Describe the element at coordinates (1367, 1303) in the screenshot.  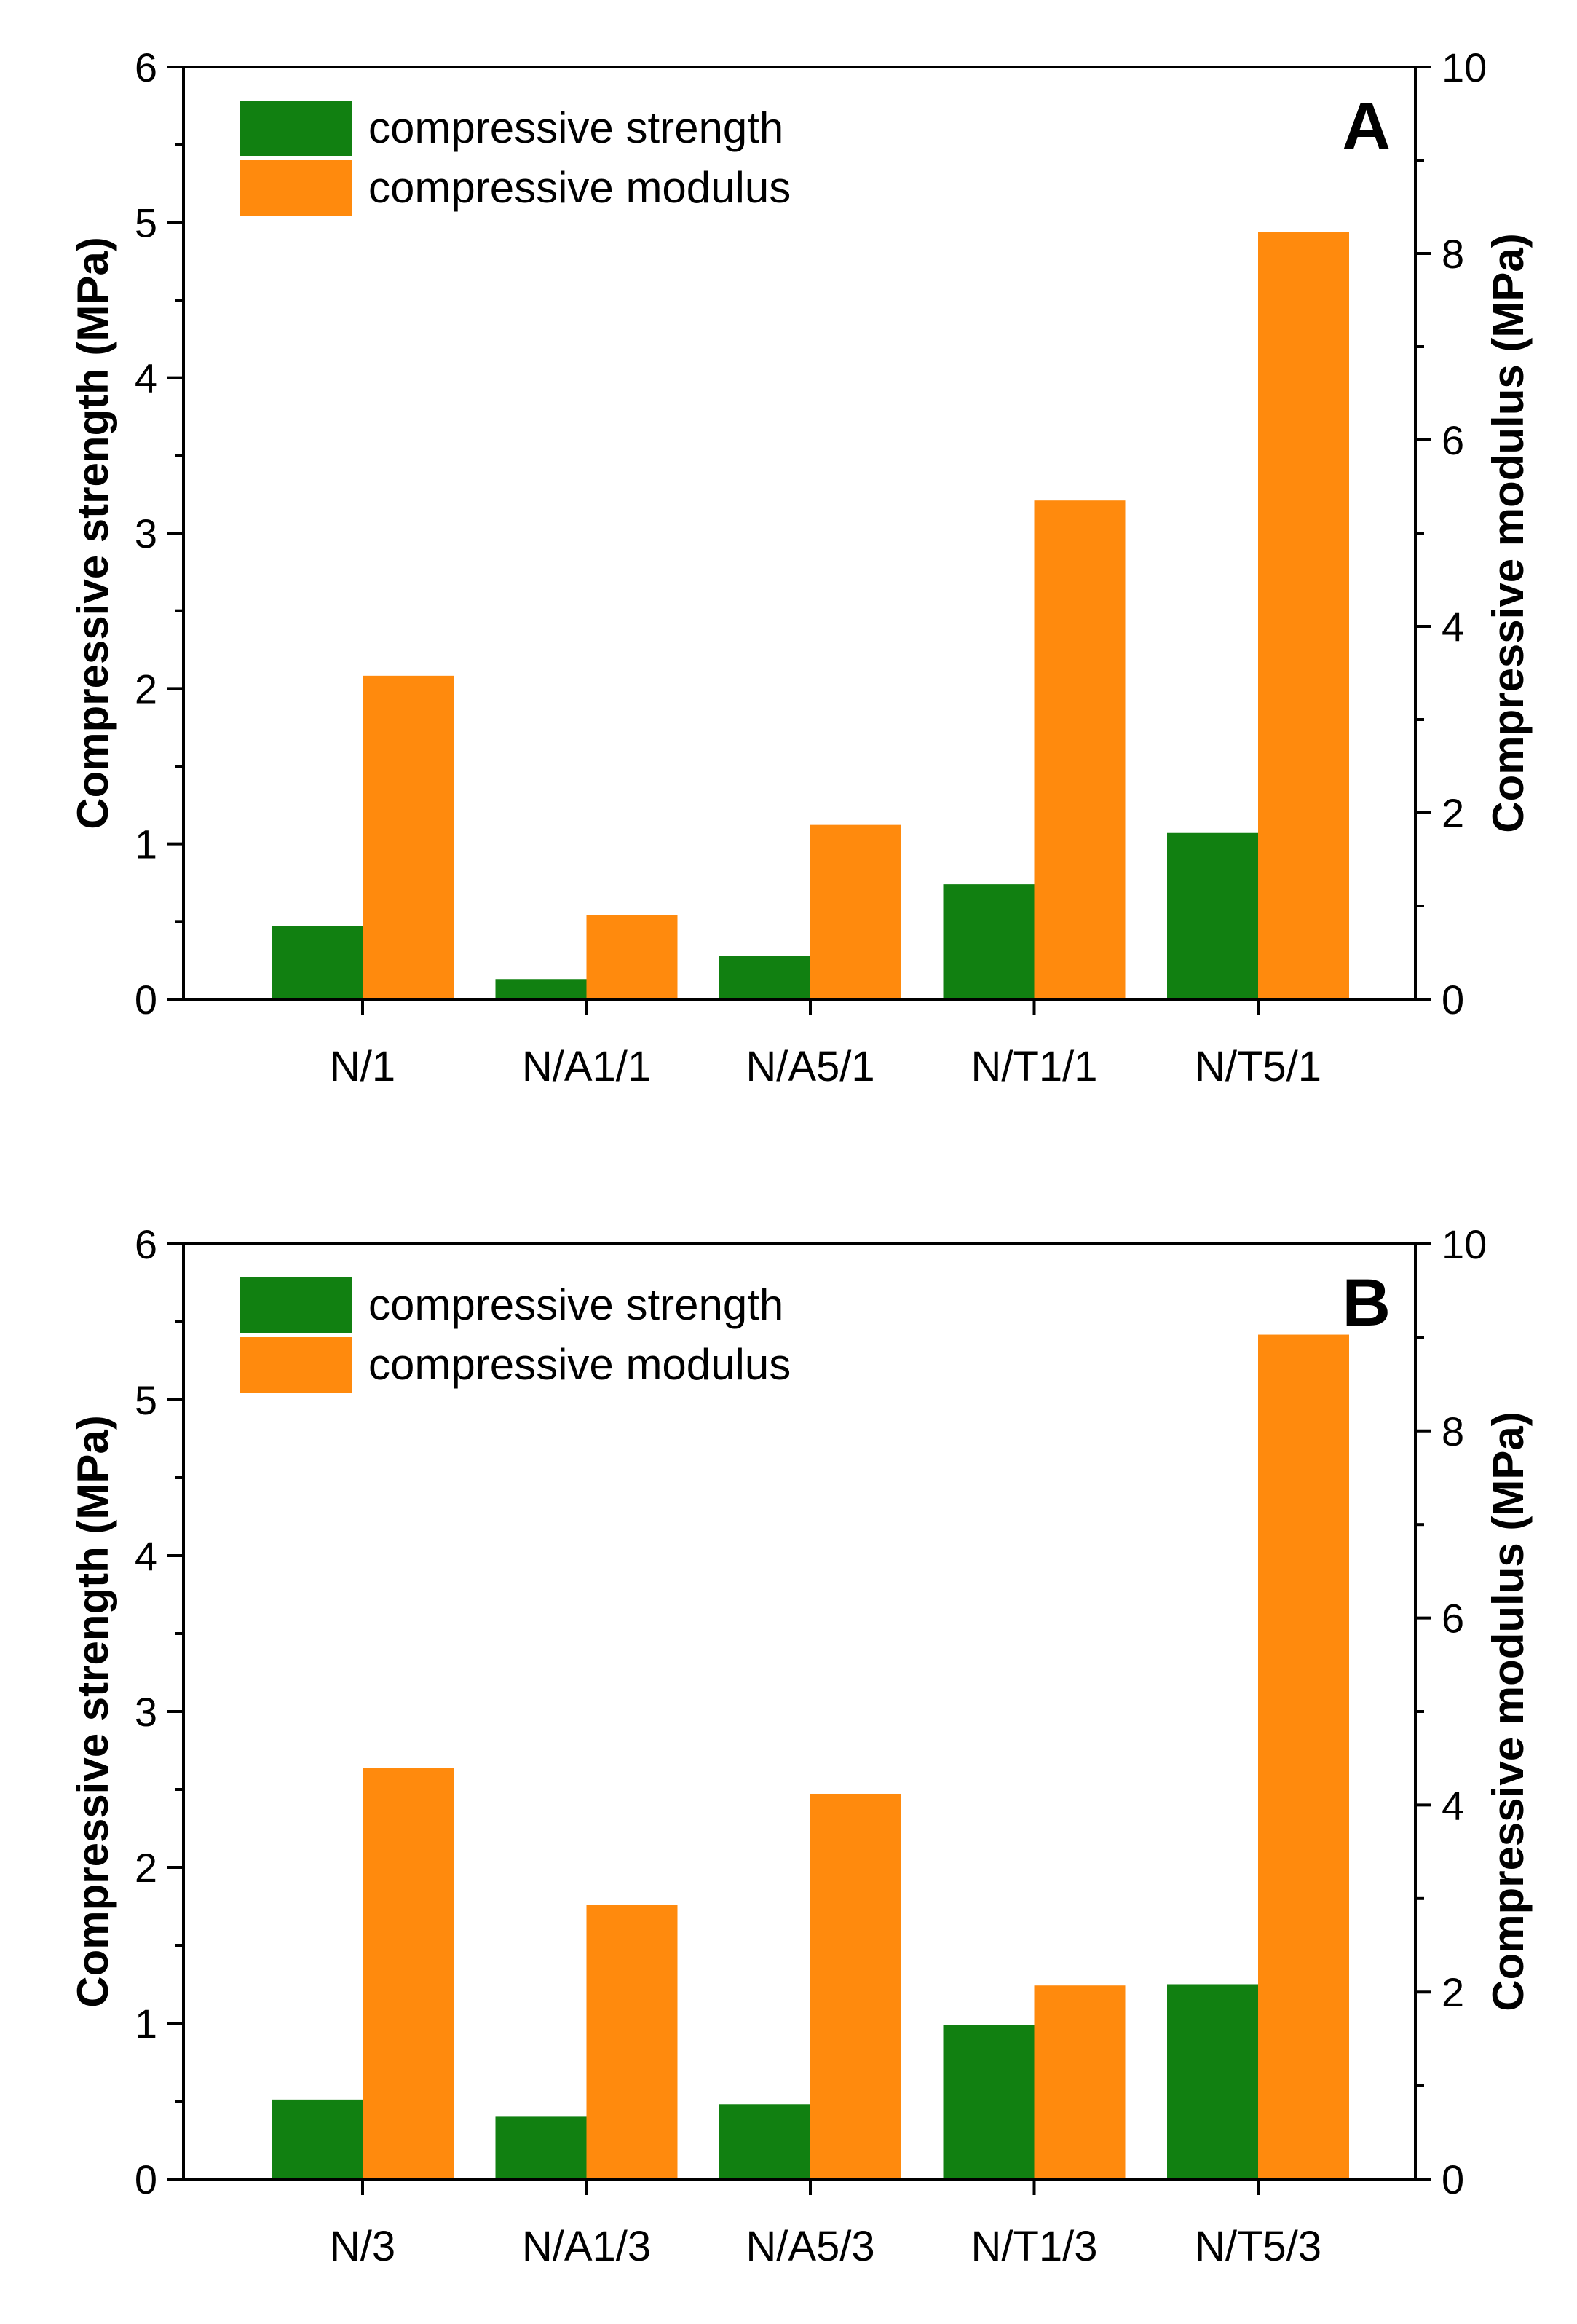
I see `panel-label: B` at that location.